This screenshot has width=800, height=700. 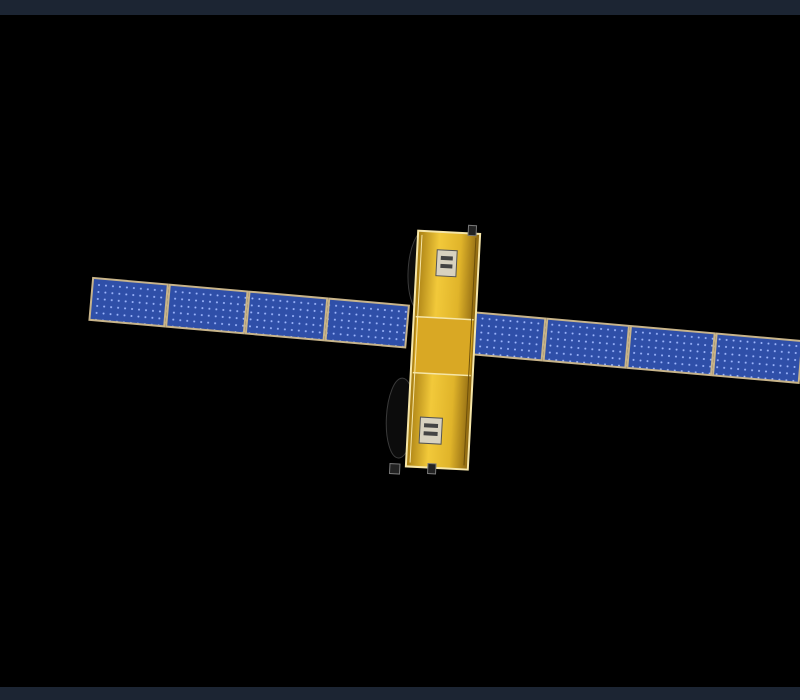 I want to click on top-fitting, so click(x=472, y=230).